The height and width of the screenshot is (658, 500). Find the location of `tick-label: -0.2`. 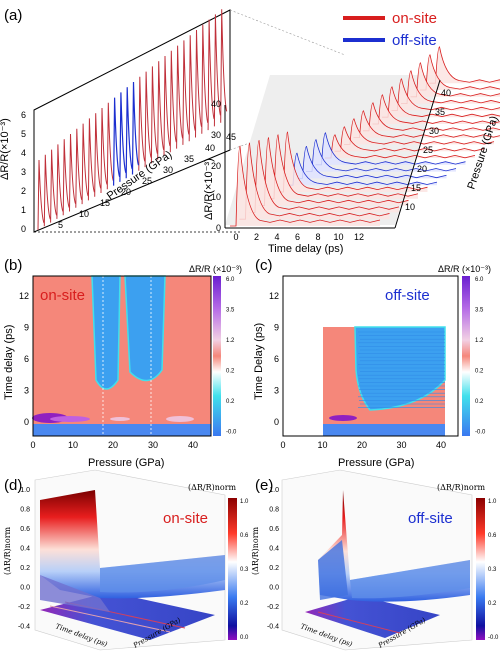

tick-label: -0.2 is located at coordinates (273, 607).